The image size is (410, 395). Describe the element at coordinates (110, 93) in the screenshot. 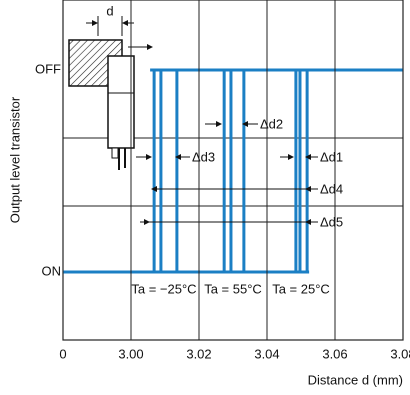

I see `sensor-icon` at that location.